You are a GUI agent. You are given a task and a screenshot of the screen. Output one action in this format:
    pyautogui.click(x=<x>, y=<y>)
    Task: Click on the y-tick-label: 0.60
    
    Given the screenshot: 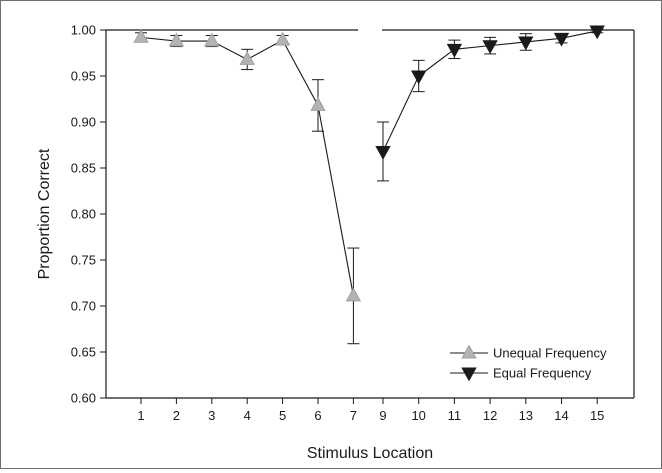 What is the action you would take?
    pyautogui.click(x=83, y=398)
    